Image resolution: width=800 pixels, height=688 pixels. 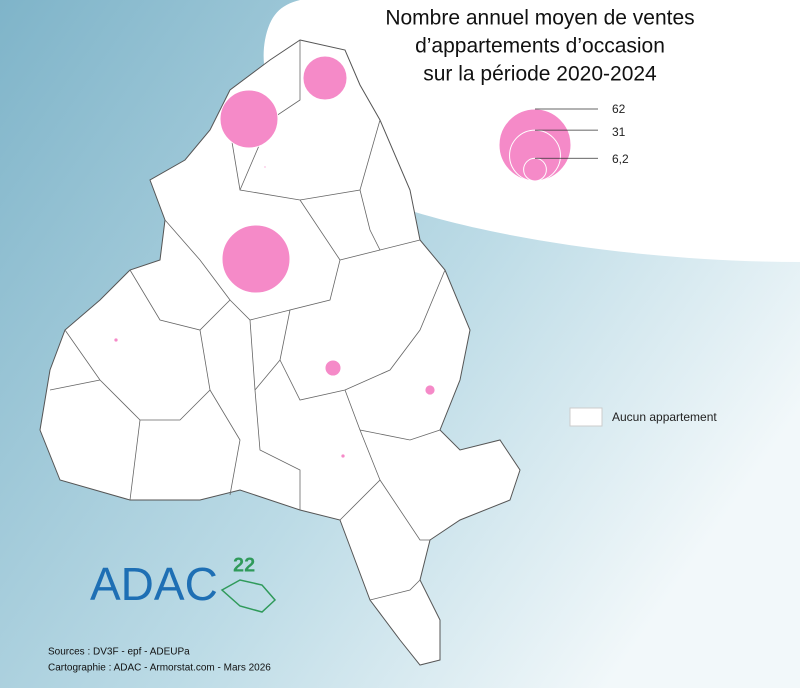 I want to click on logo-text: ADAC, so click(x=154, y=584).